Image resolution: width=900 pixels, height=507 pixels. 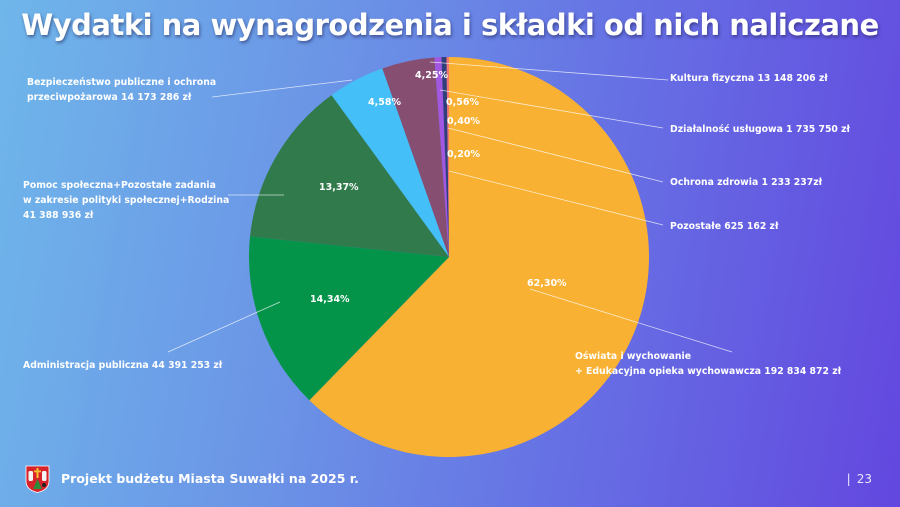 What do you see at coordinates (339, 187) in the screenshot?
I see `percent-label: 13,37%` at bounding box center [339, 187].